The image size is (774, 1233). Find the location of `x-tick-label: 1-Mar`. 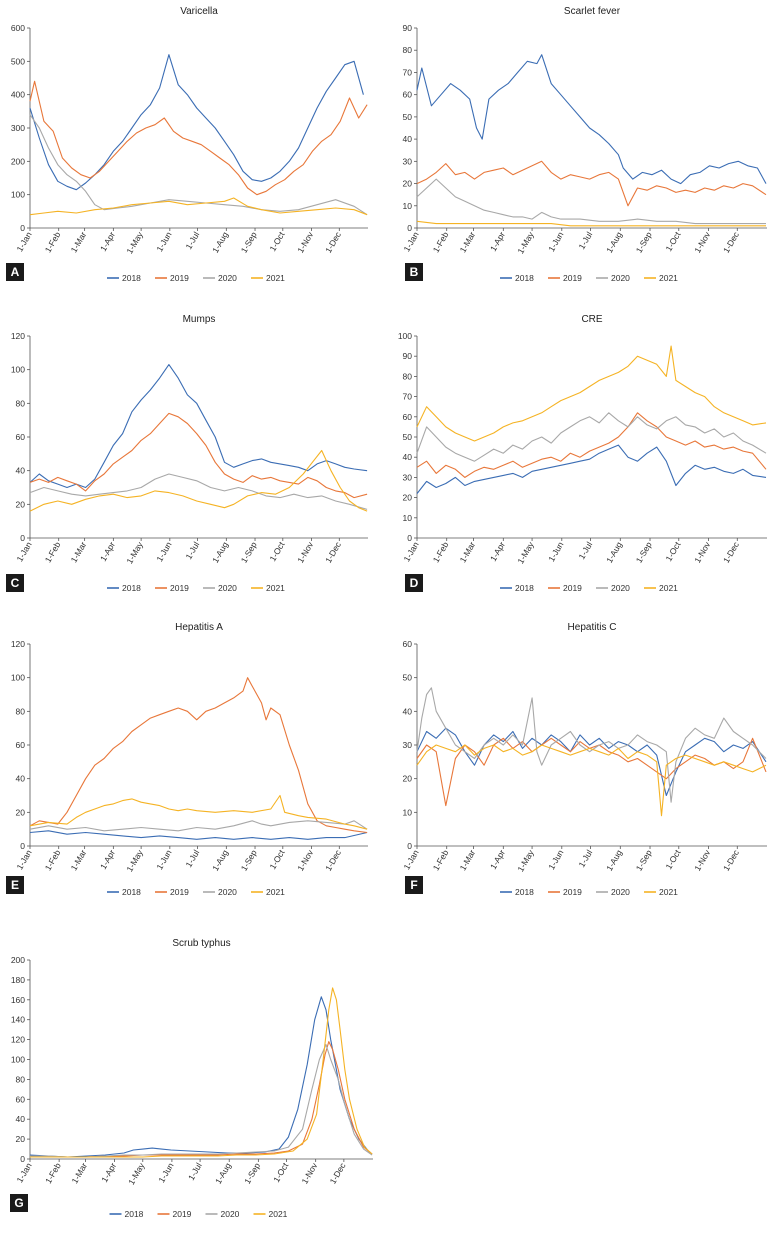

x-tick-label: 1-Mar is located at coordinates (468, 552).